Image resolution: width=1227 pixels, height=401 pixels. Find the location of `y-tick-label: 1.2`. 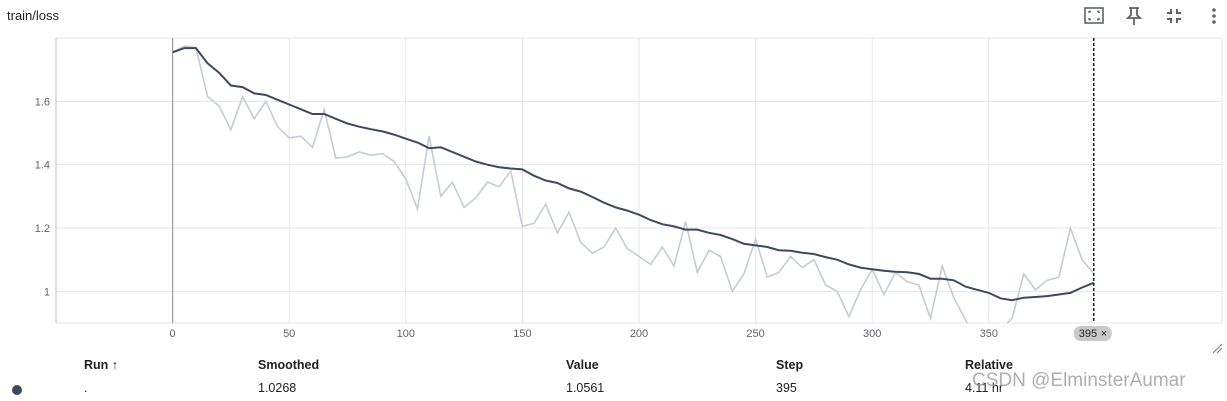

y-tick-label: 1.2 is located at coordinates (42, 229).